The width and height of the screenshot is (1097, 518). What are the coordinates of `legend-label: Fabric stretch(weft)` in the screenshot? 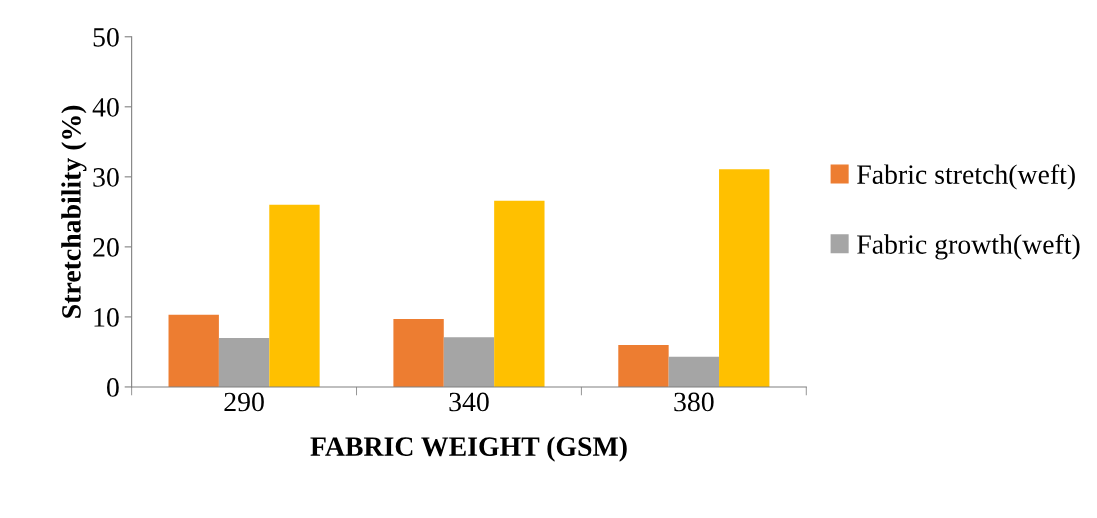 It's located at (966, 177).